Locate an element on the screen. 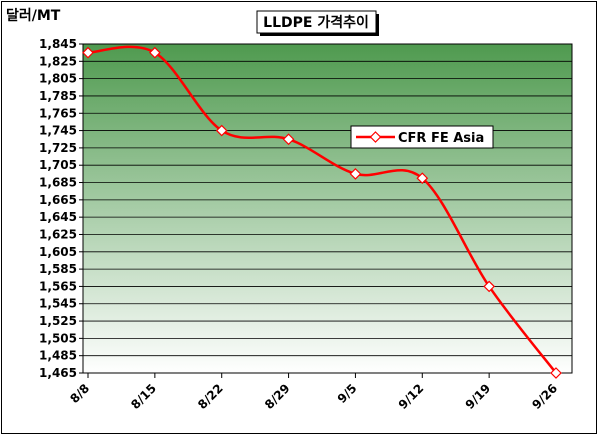 Image resolution: width=600 pixels, height=437 pixels. chart-title-text: LLDPE 가격추이 is located at coordinates (316, 22).